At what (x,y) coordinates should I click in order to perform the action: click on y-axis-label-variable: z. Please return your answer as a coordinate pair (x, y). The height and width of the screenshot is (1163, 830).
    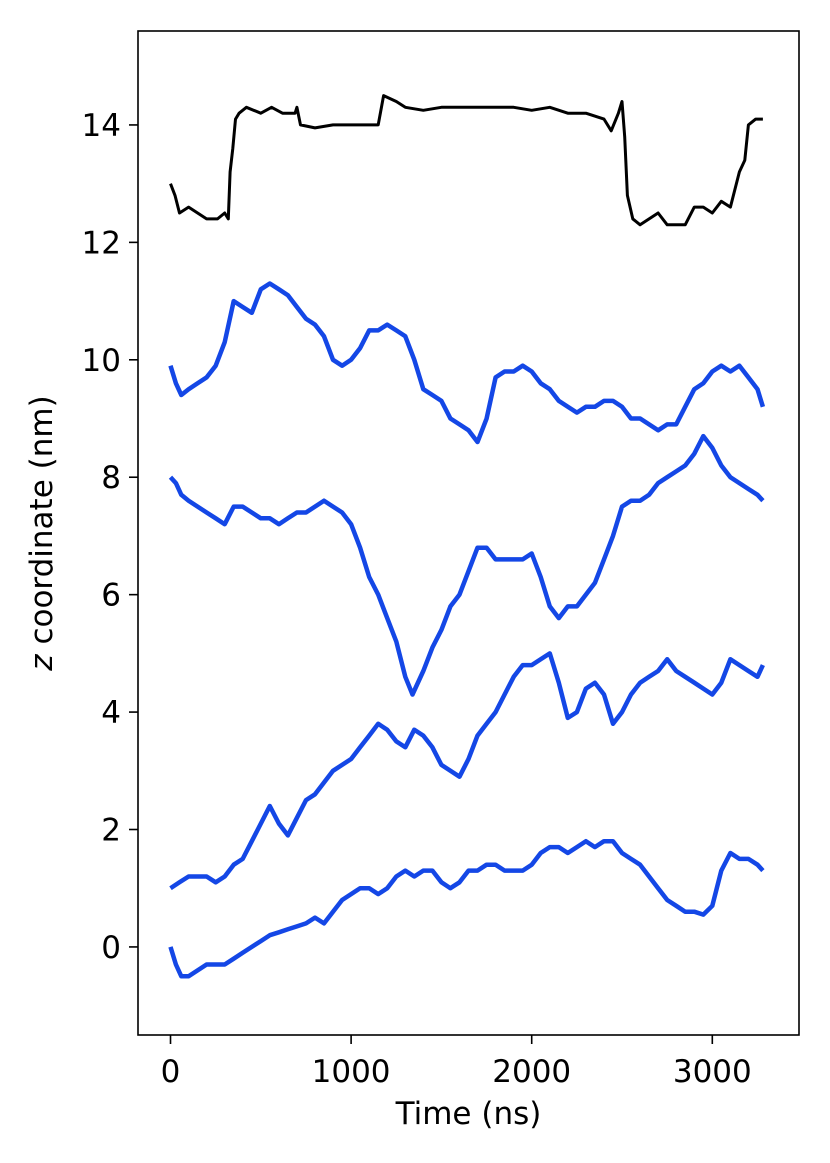
    Looking at the image, I should click on (42, 663).